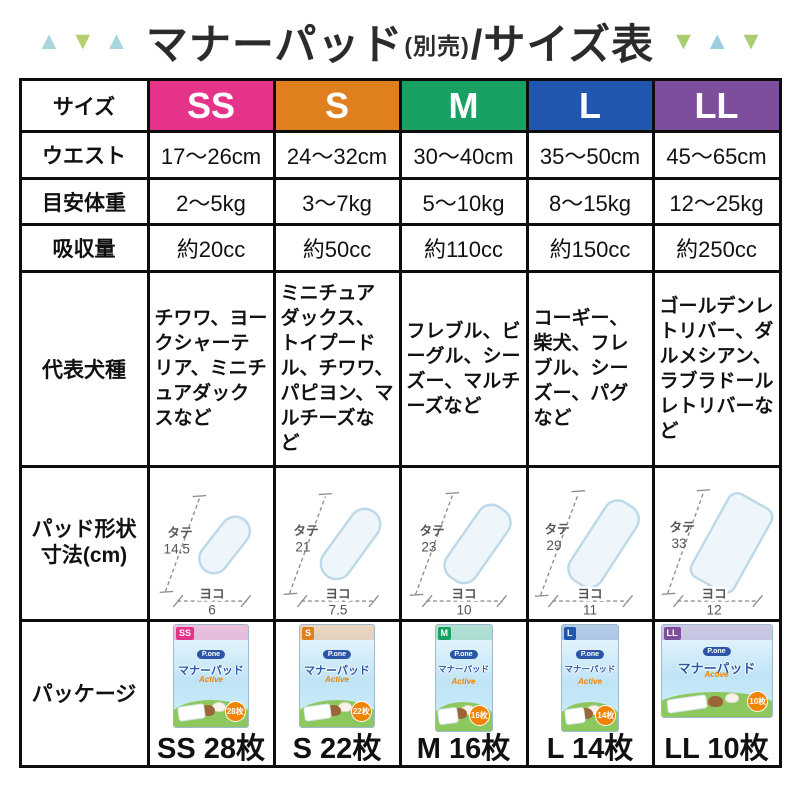  I want to click on row-label-size: サイズ, so click(84, 105).